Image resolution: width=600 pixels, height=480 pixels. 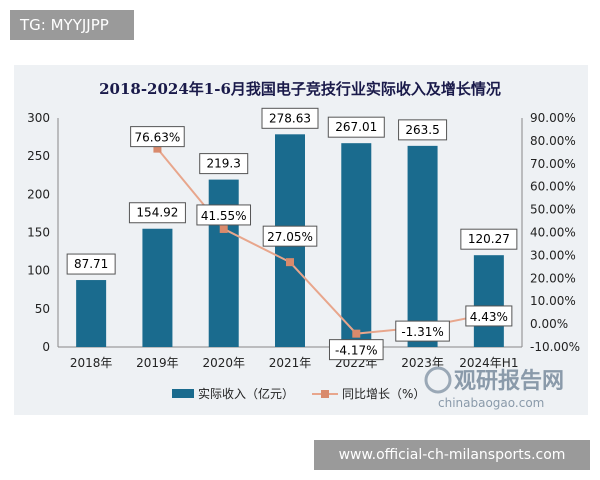 What do you see at coordinates (72, 25) in the screenshot?
I see `tg-tag: TG: MYYJJPP` at bounding box center [72, 25].